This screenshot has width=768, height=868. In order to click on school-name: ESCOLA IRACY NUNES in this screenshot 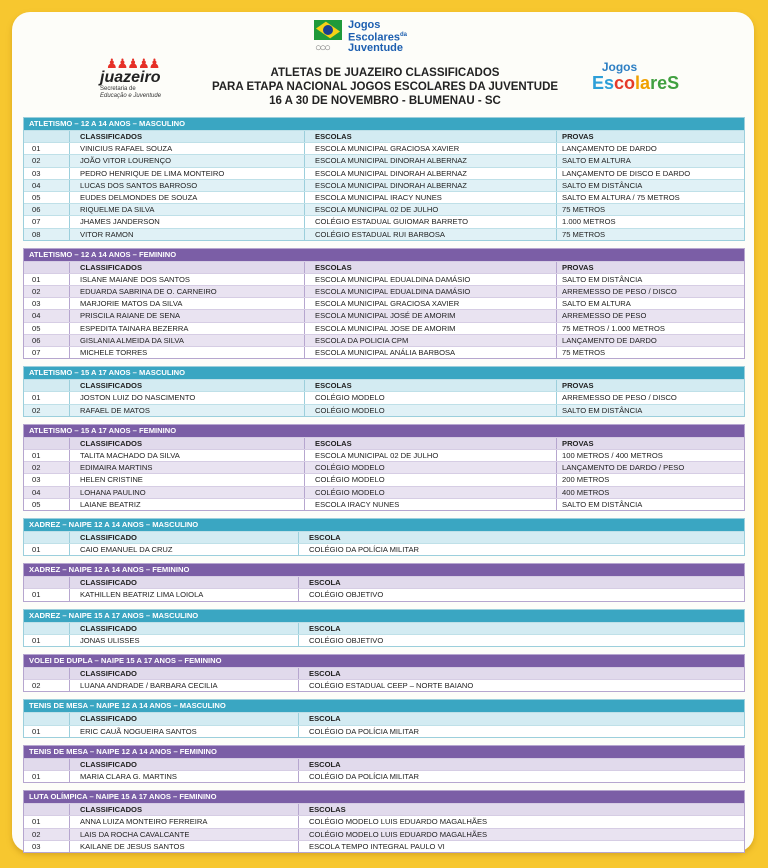, I will do `click(430, 504)`.